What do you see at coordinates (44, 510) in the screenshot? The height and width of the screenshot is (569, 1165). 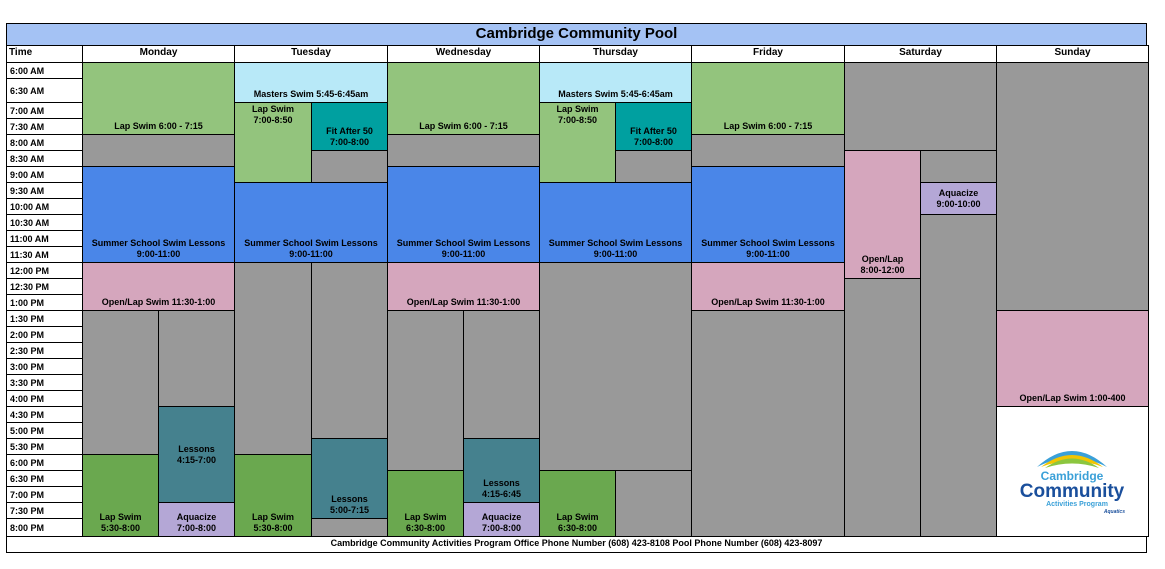 I see `time-label: 7:30 PM` at bounding box center [44, 510].